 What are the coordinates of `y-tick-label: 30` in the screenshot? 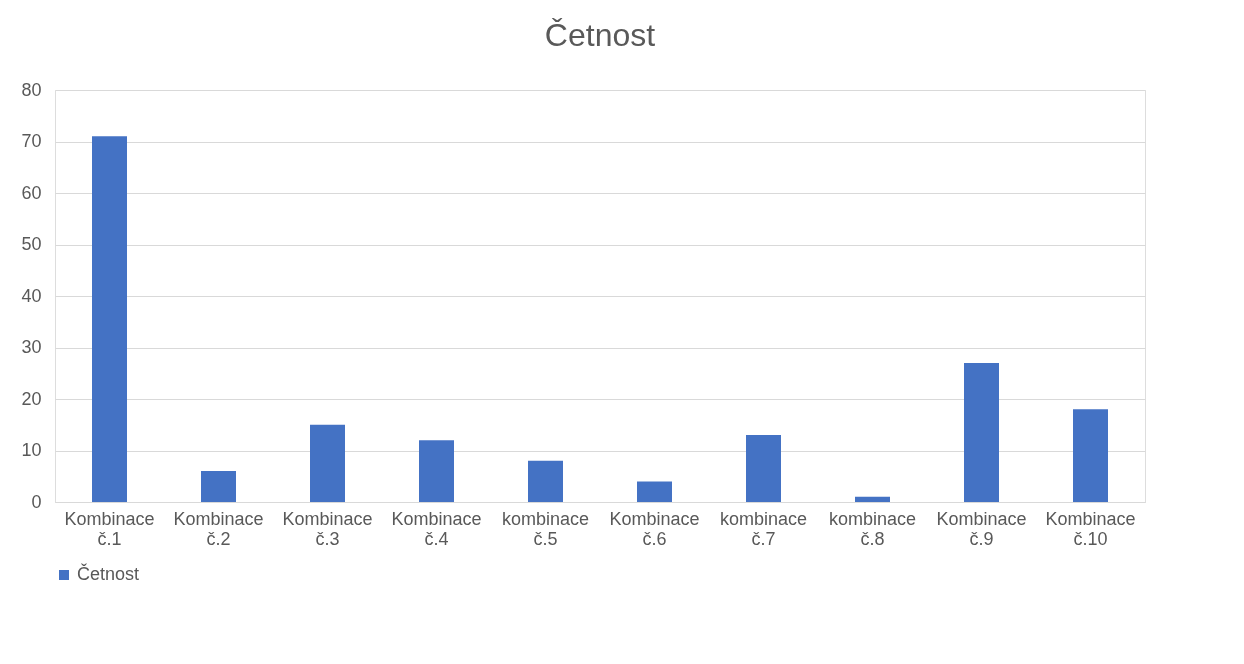 It's located at (31, 347).